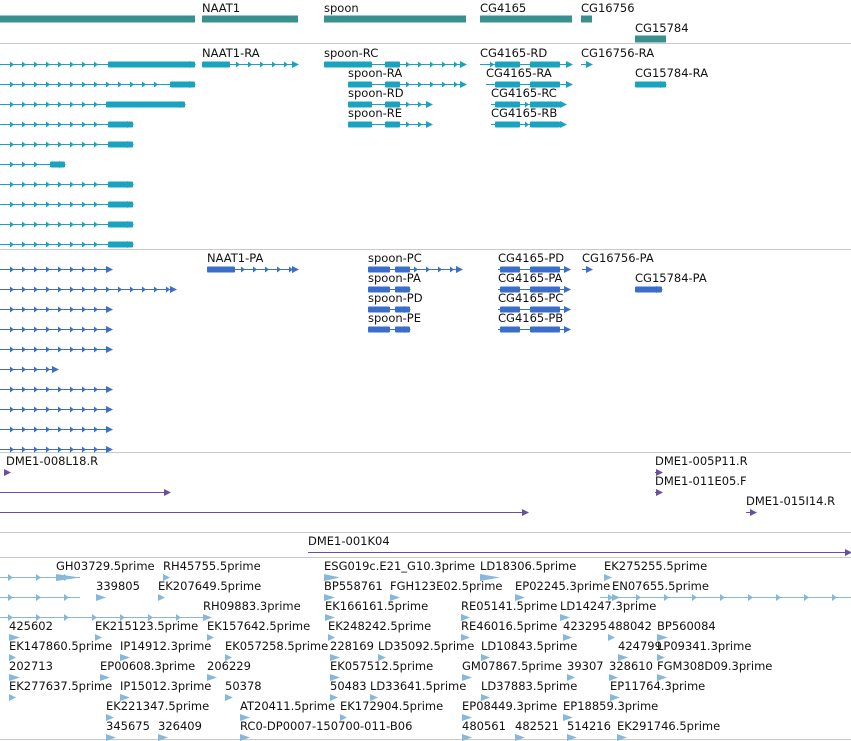 Image resolution: width=851 pixels, height=741 pixels. I want to click on protein-feature-naat1-pa: NAAT1-PA, so click(253, 262).